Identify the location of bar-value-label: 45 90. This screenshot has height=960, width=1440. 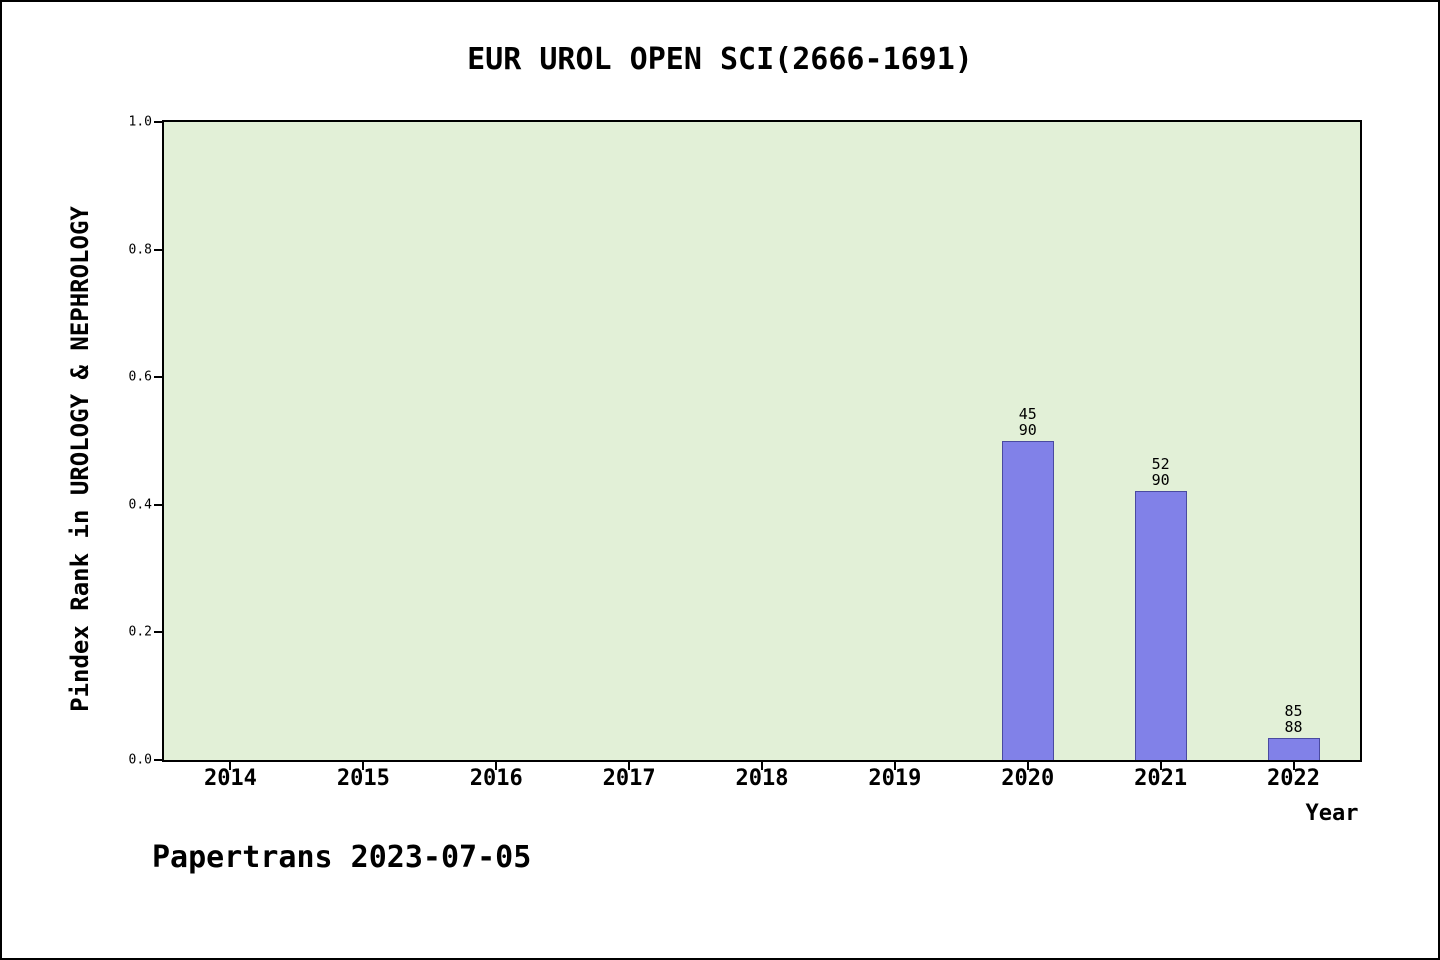
(1028, 422).